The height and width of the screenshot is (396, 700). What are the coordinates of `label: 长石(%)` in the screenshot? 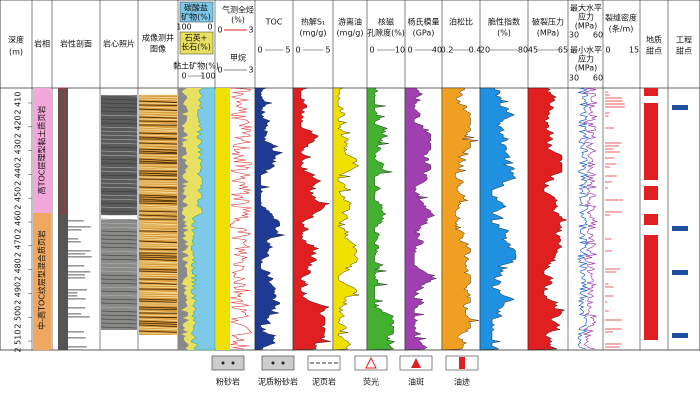 It's located at (196, 47).